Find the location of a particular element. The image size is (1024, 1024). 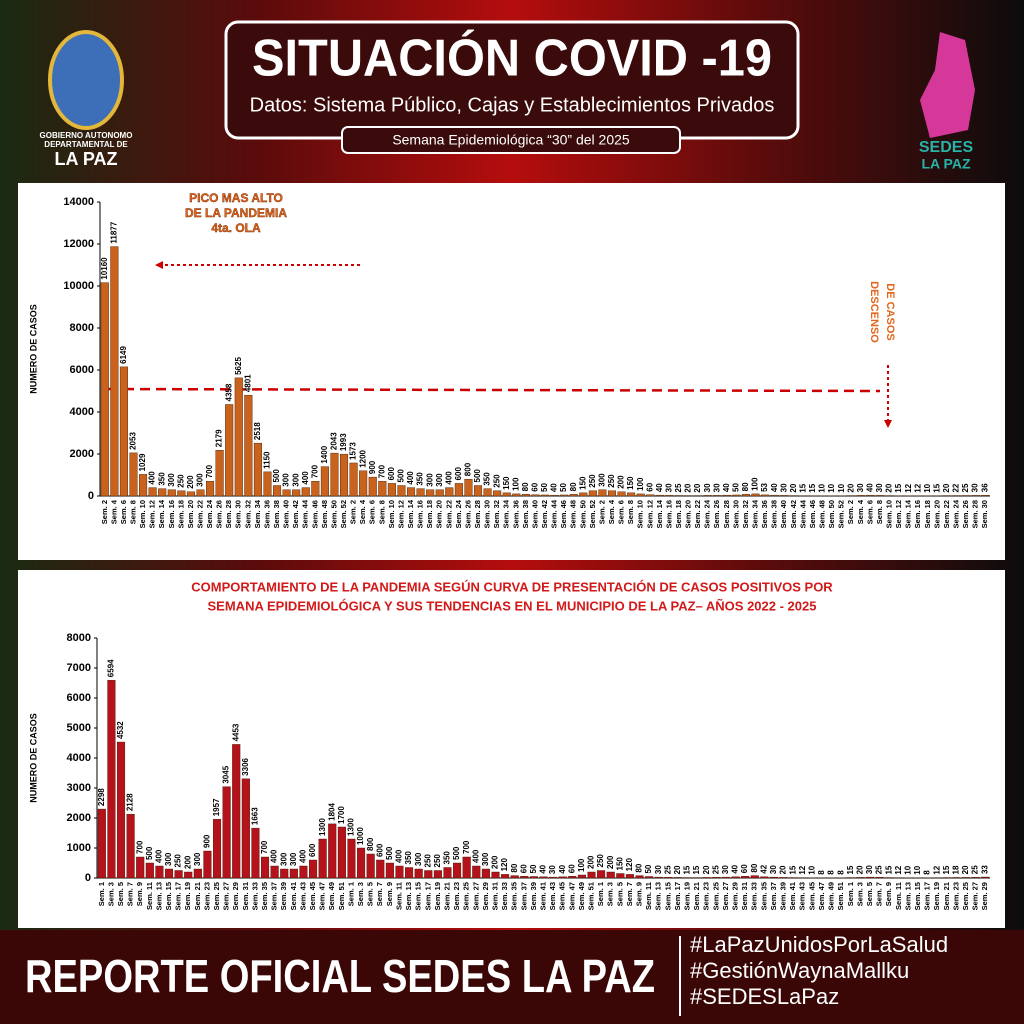

logo-left-text: LA PAZ is located at coordinates (86, 159).